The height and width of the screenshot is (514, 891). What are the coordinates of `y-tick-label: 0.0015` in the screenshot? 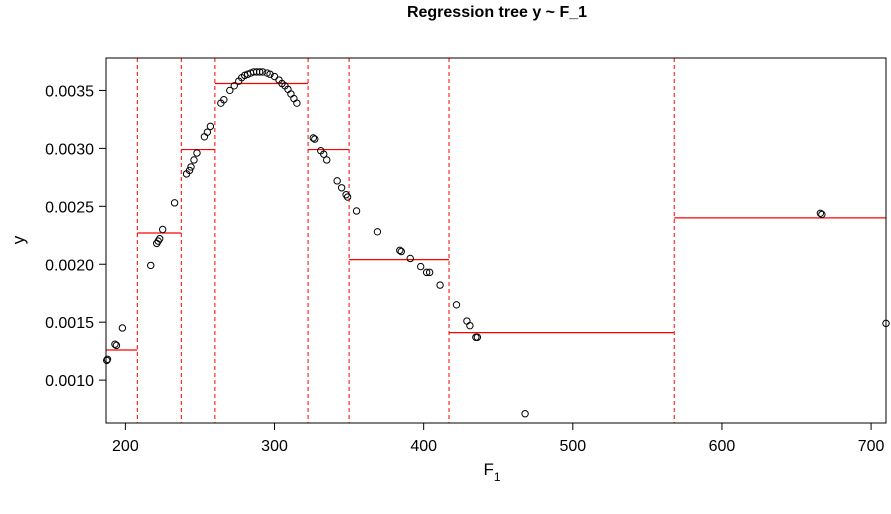 It's located at (69, 323).